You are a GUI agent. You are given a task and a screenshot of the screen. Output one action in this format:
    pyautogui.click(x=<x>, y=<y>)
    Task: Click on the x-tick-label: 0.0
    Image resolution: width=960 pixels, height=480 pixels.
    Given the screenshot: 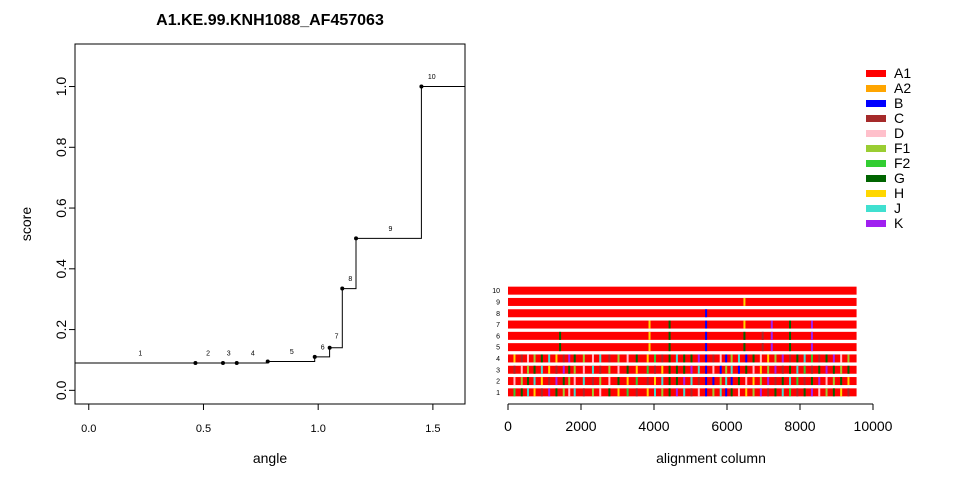 What is the action you would take?
    pyautogui.click(x=88, y=429)
    